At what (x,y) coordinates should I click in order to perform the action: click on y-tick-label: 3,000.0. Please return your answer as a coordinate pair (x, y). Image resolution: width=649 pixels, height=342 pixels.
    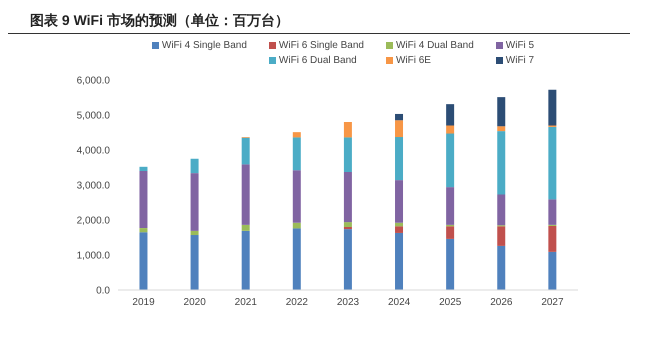
    Looking at the image, I should click on (93, 186).